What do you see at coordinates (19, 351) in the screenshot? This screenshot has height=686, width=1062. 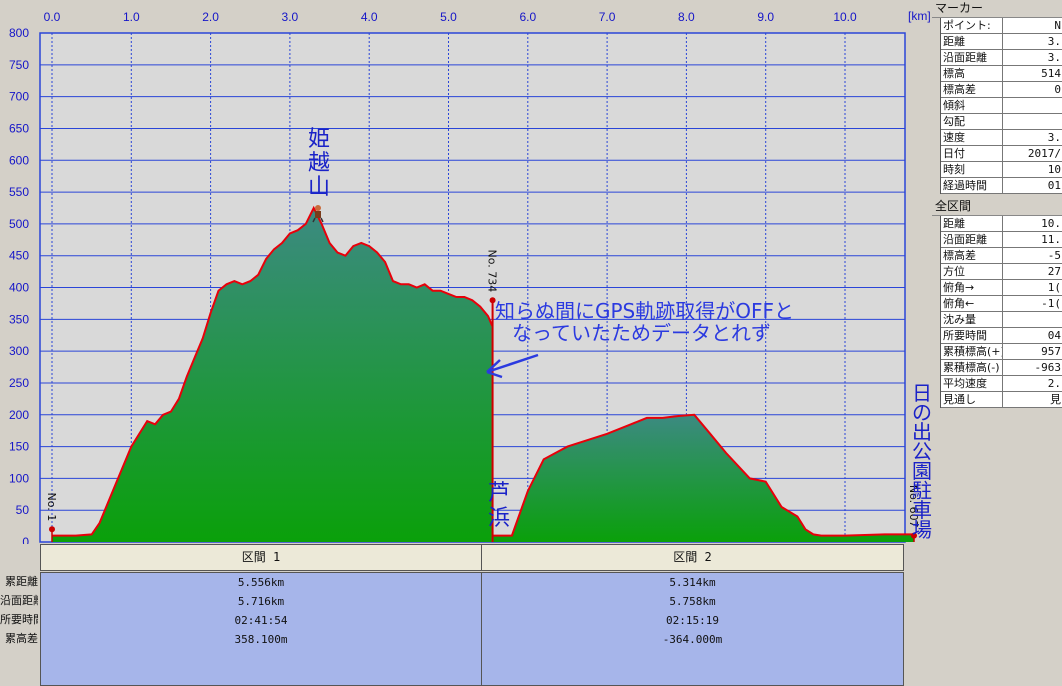 I see `y-tick-label: 300` at bounding box center [19, 351].